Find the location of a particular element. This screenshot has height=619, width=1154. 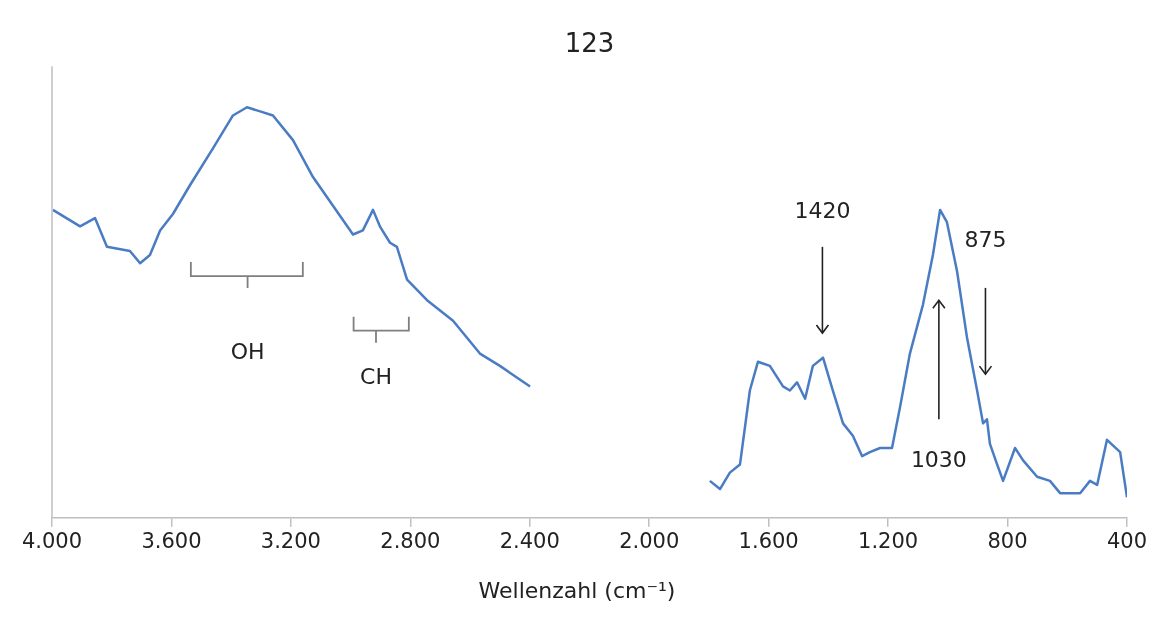

annotation: 1030 is located at coordinates (938, 460).